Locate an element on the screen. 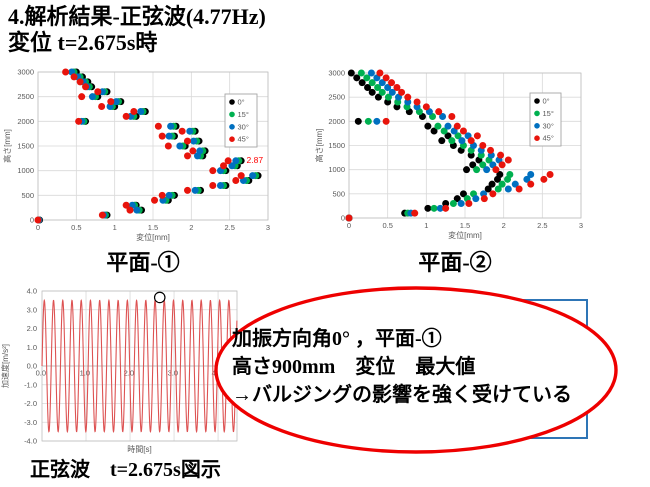 The height and width of the screenshot is (487, 650). svg-text: 加速度[m/s²] is located at coordinates (5, 366).